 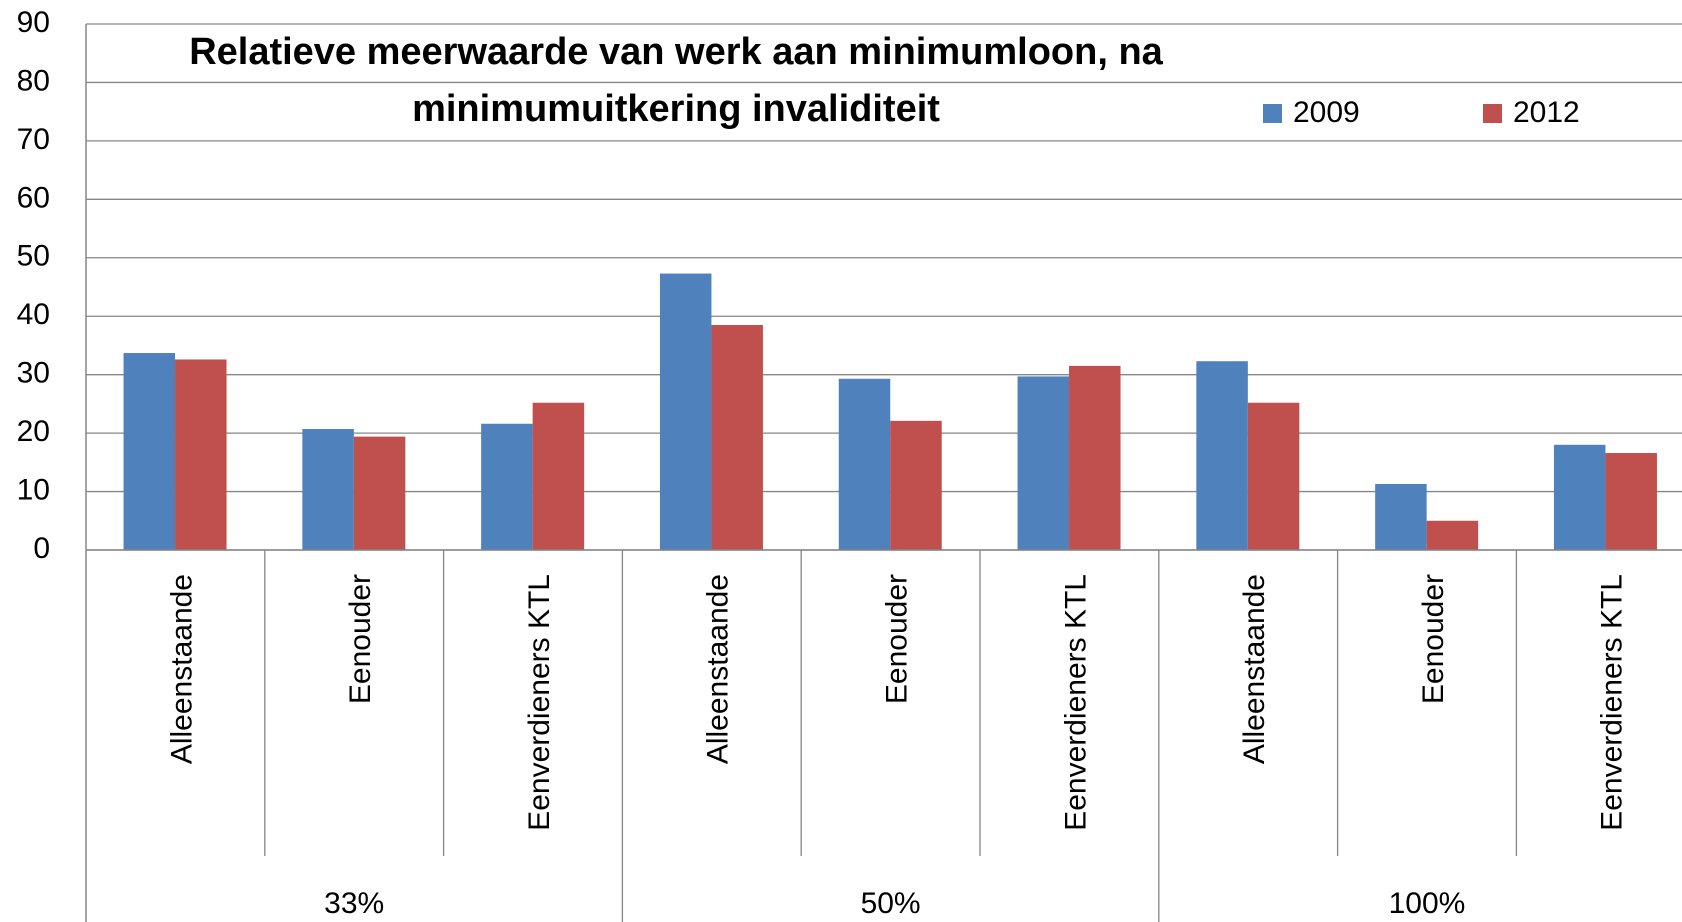 What do you see at coordinates (33, 139) in the screenshot?
I see `y-tick-label: 70` at bounding box center [33, 139].